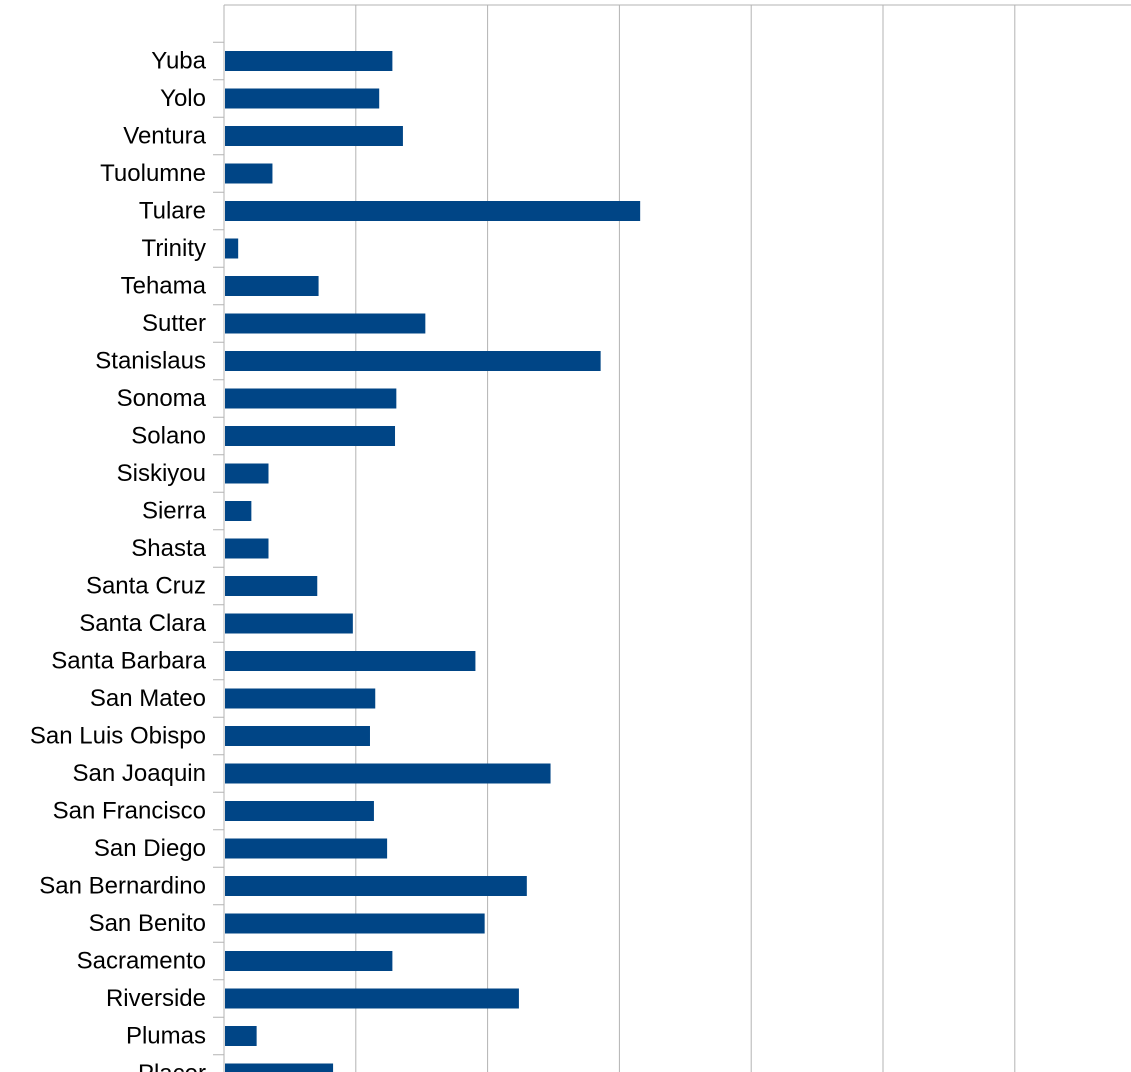 The width and height of the screenshot is (1131, 1072). What do you see at coordinates (218, 548) in the screenshot?
I see `category-ticks` at bounding box center [218, 548].